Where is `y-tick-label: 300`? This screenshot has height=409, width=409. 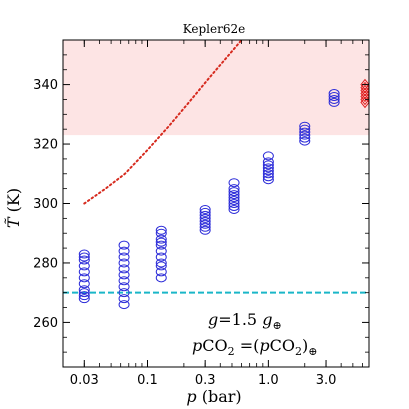 y-tick-label: 300 is located at coordinates (45, 204).